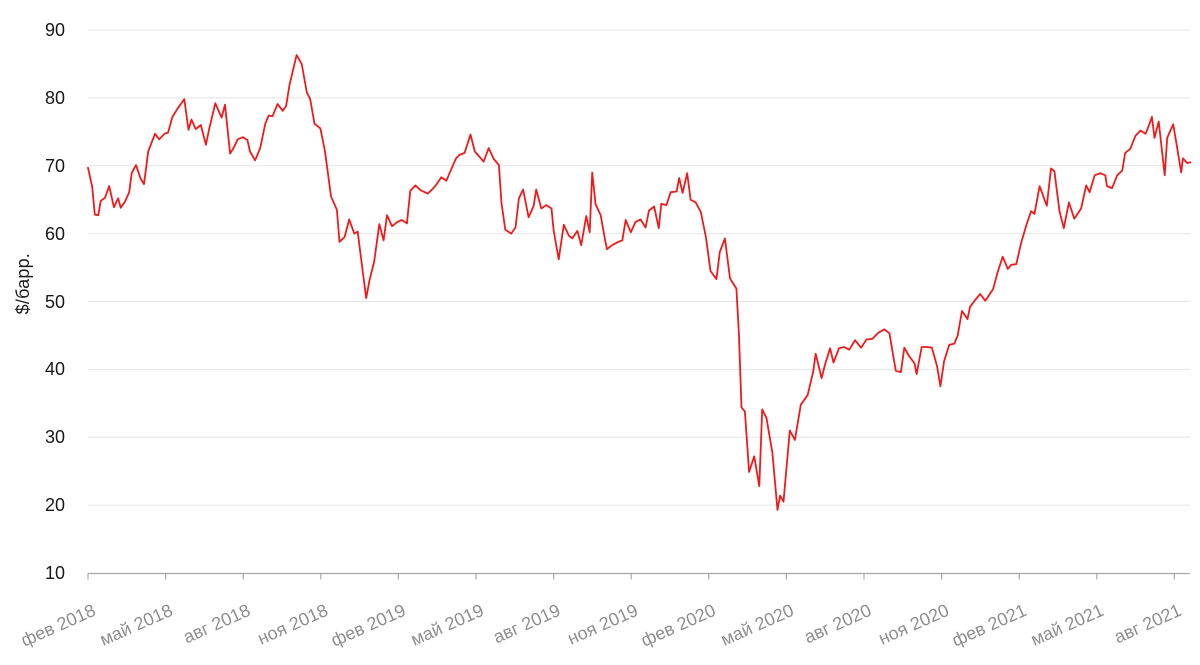 This screenshot has height=665, width=1200. Describe the element at coordinates (54, 301) in the screenshot. I see `y-tick-label: 50` at that location.